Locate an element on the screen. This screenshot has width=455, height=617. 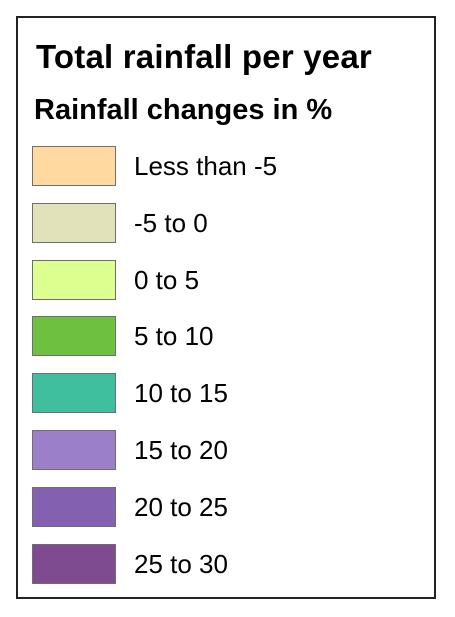
legend-label: 25 to 30 is located at coordinates (181, 563).